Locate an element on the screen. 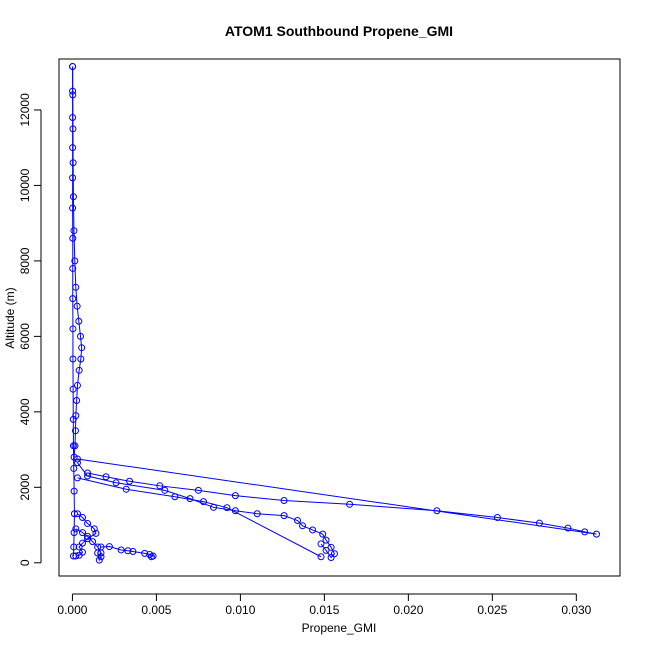 The height and width of the screenshot is (650, 650). x-axis-label: Propene_GMI is located at coordinates (339, 628).